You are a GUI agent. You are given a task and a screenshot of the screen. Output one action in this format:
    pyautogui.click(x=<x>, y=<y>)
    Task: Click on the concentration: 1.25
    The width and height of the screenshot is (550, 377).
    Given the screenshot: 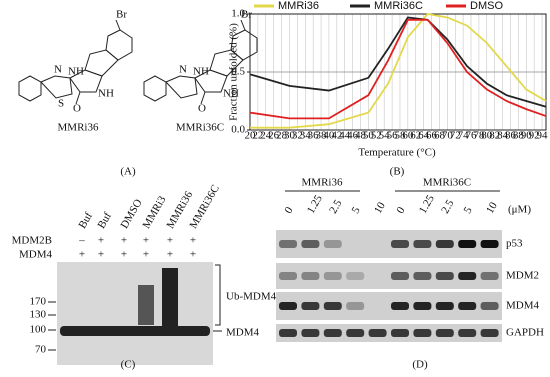 What is the action you would take?
    pyautogui.click(x=315, y=204)
    